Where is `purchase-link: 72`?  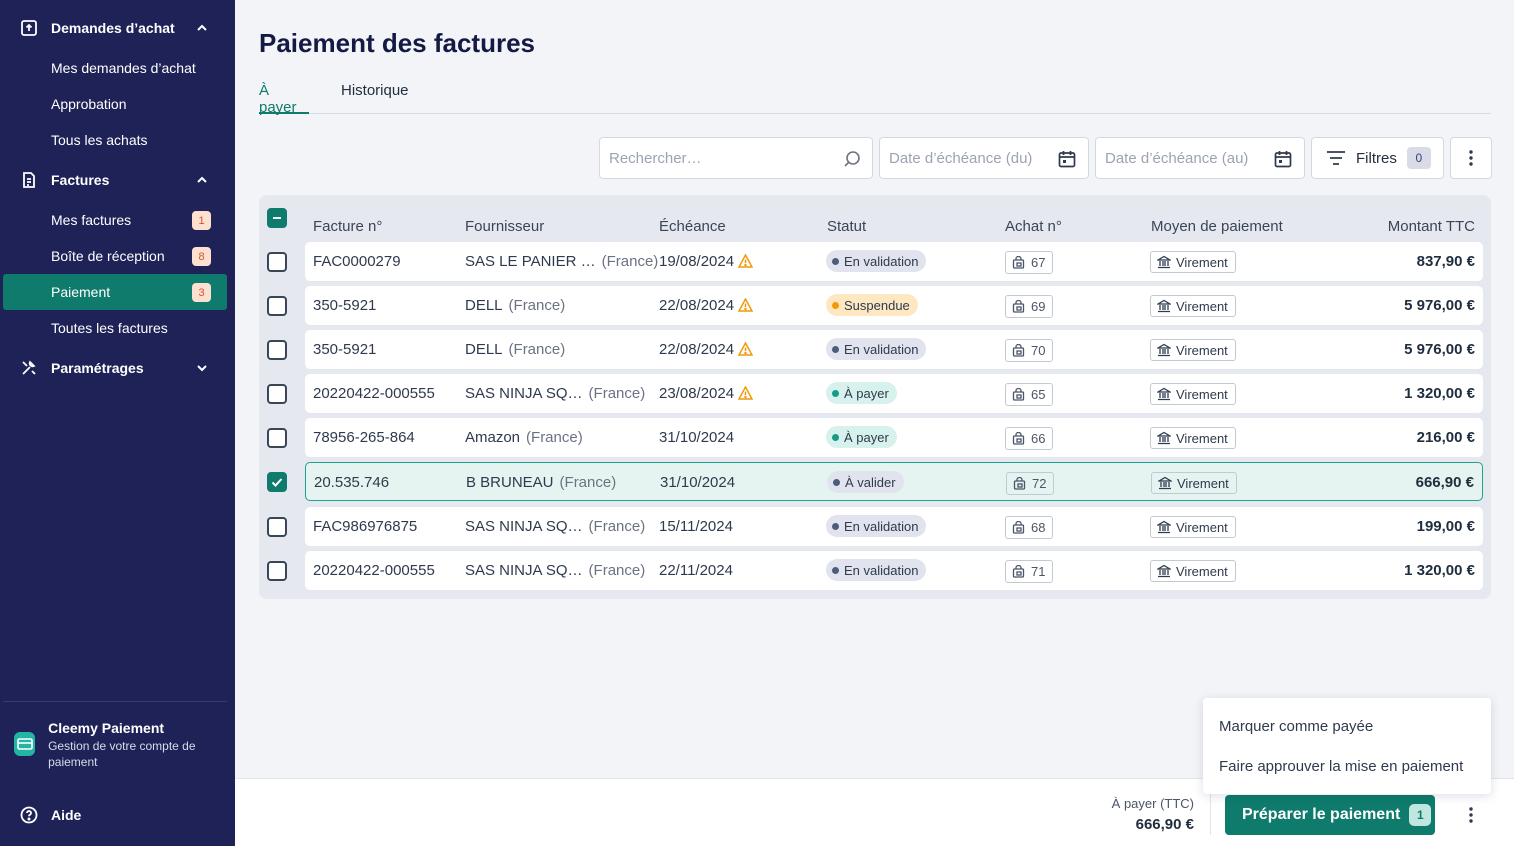 purchase-link: 72 is located at coordinates (1030, 483).